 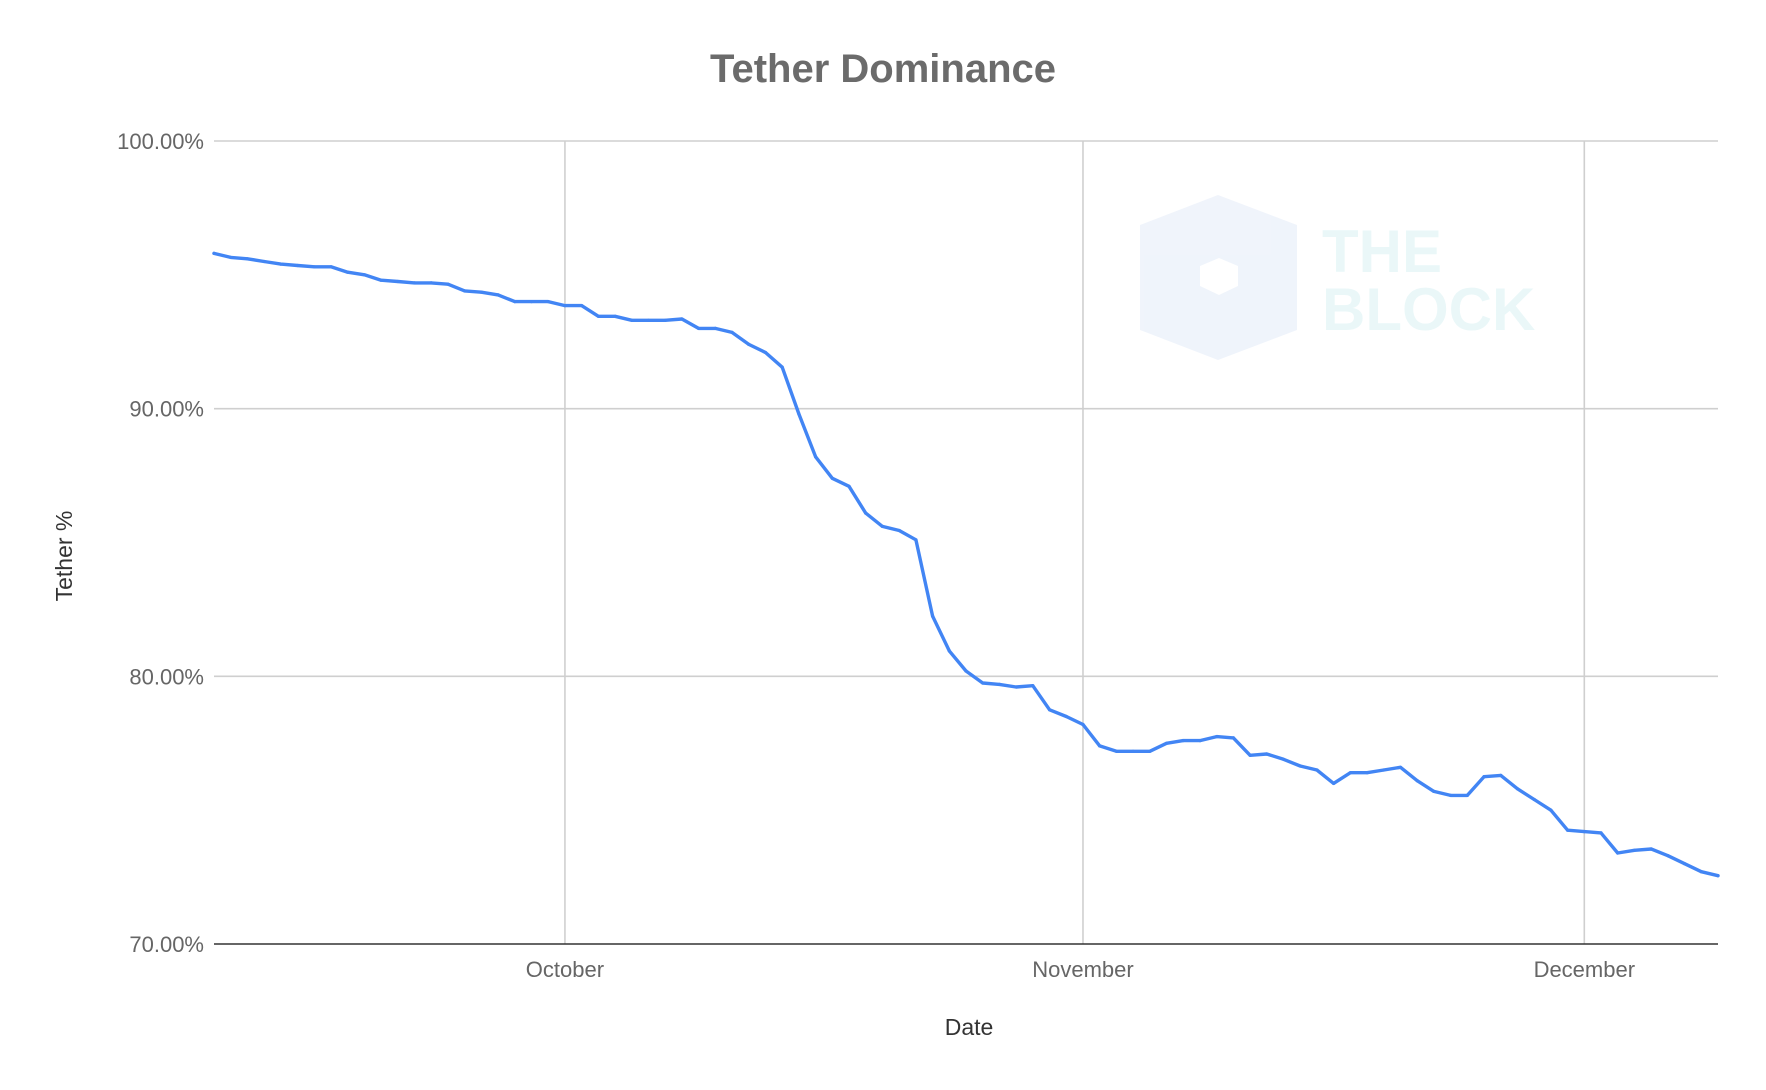 What do you see at coordinates (1382, 251) in the screenshot?
I see `watermark-text-line1: THE` at bounding box center [1382, 251].